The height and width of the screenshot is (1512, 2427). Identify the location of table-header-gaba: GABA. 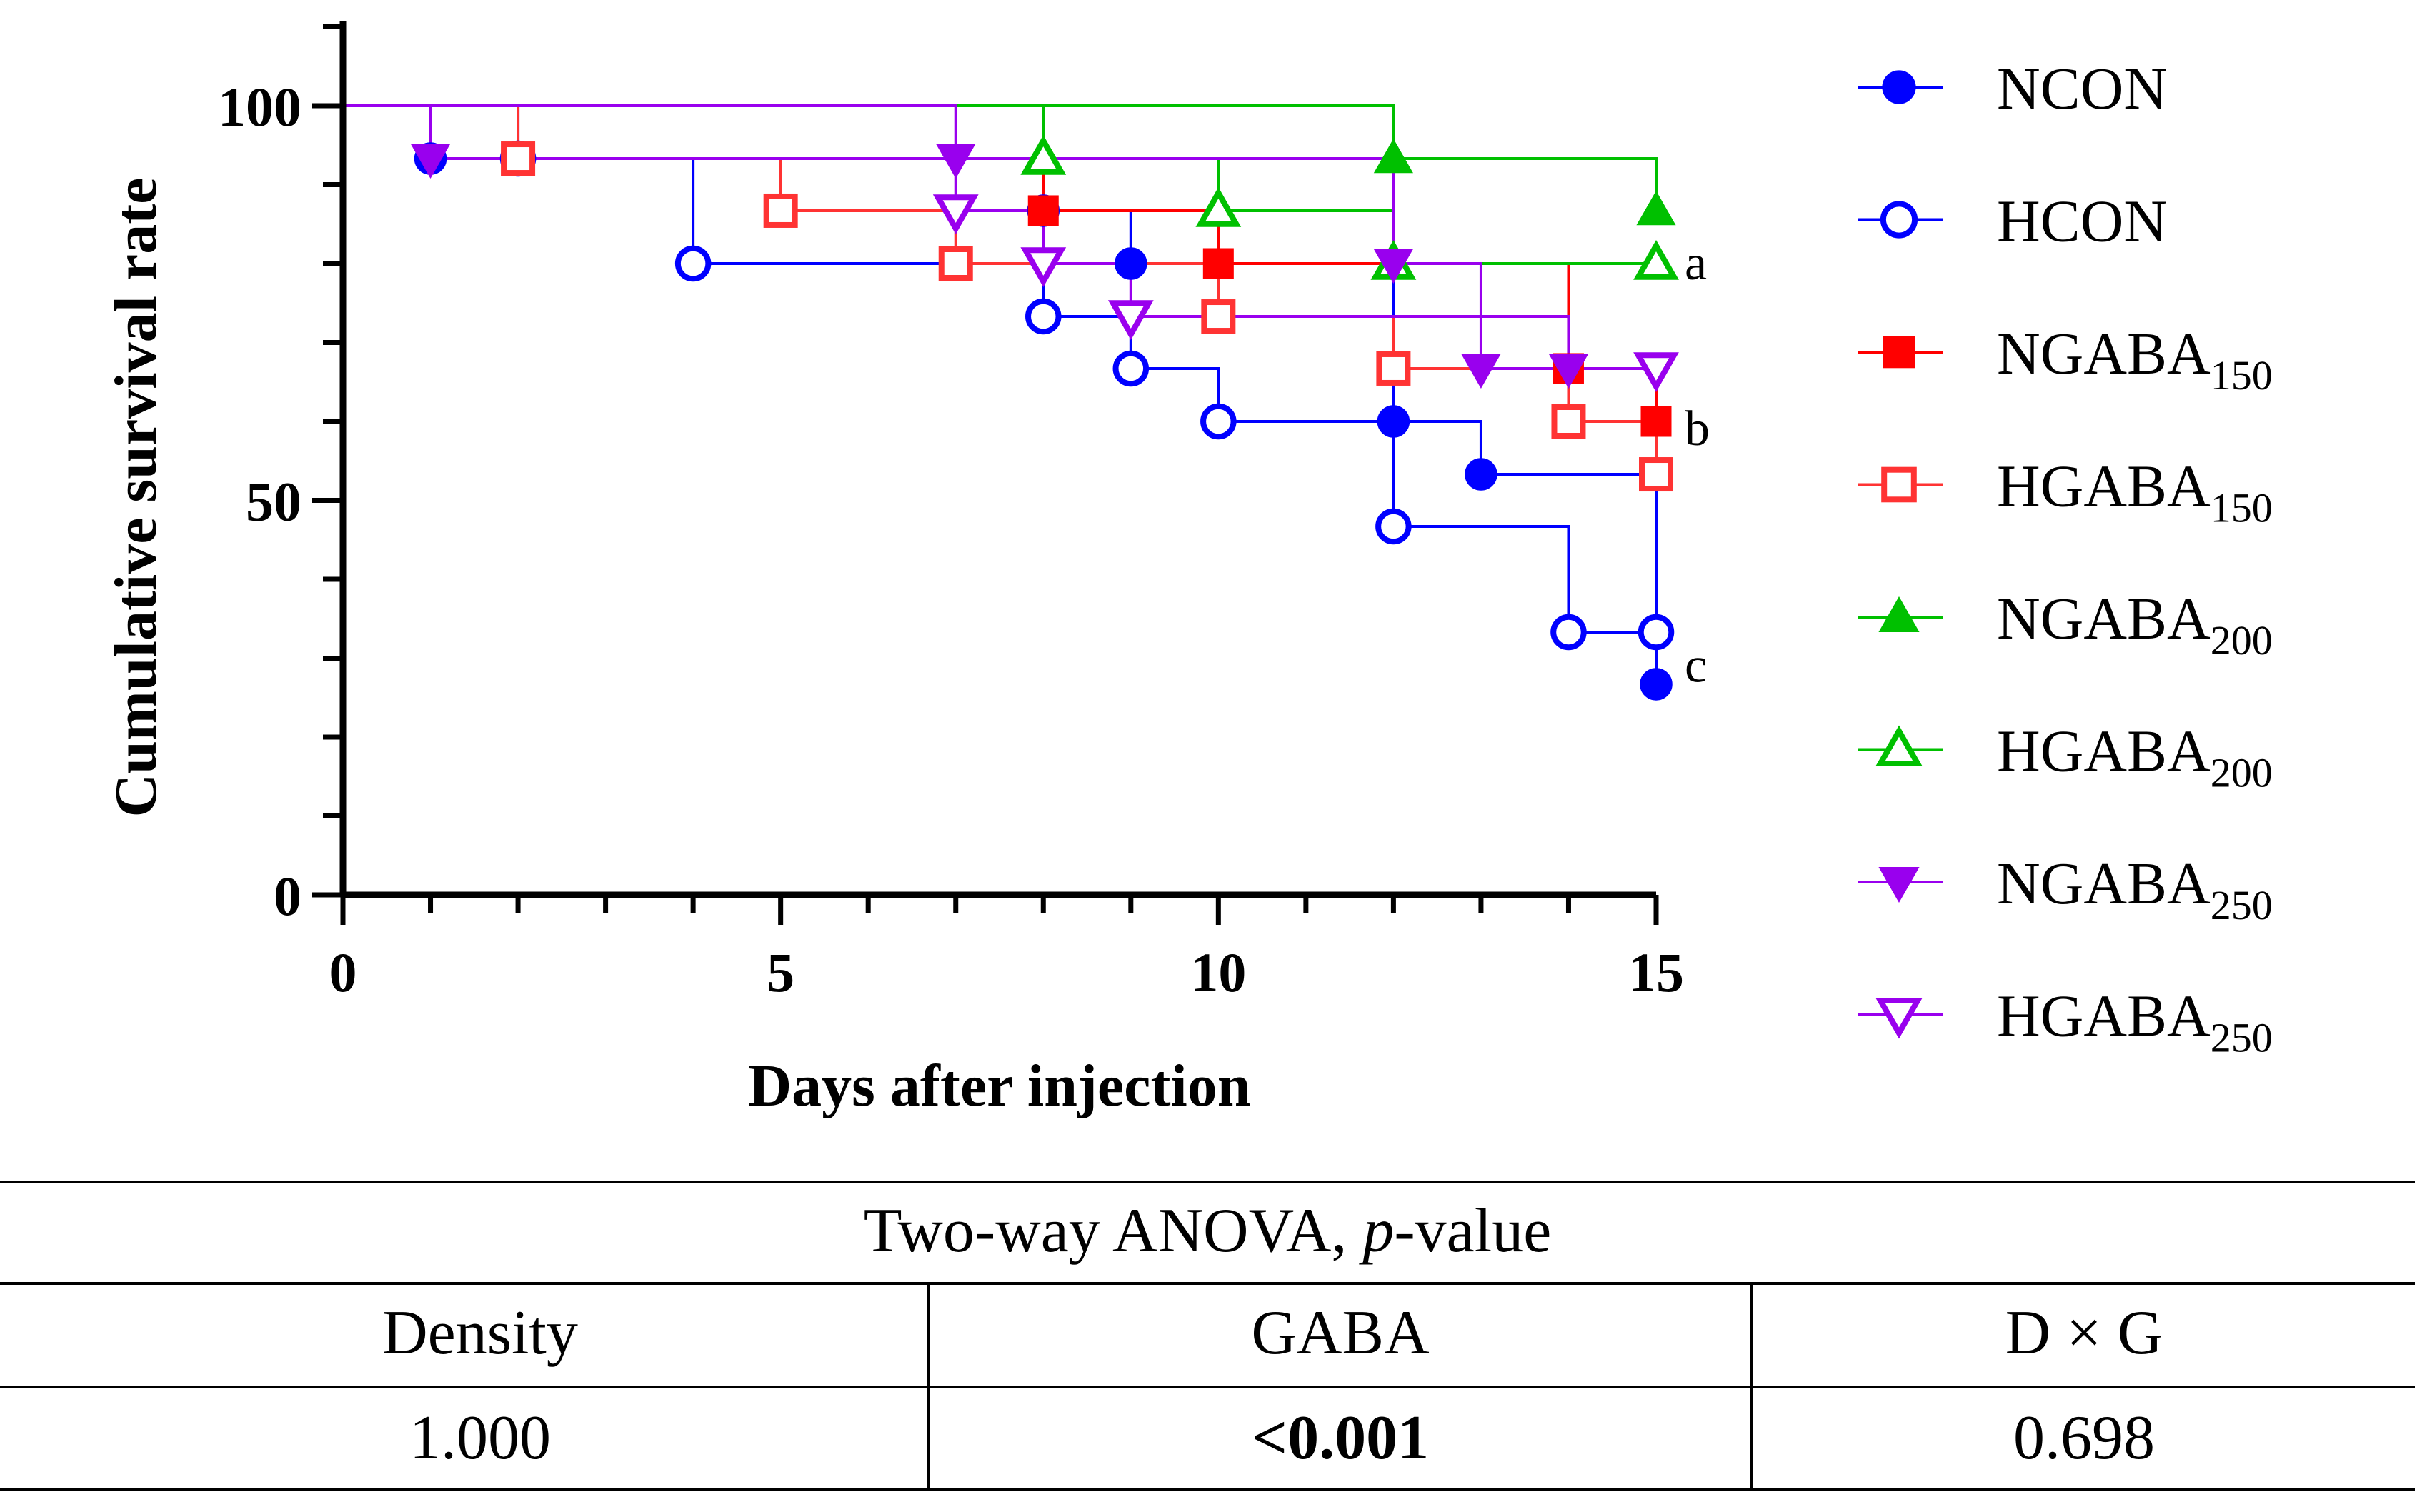
(1340, 1333).